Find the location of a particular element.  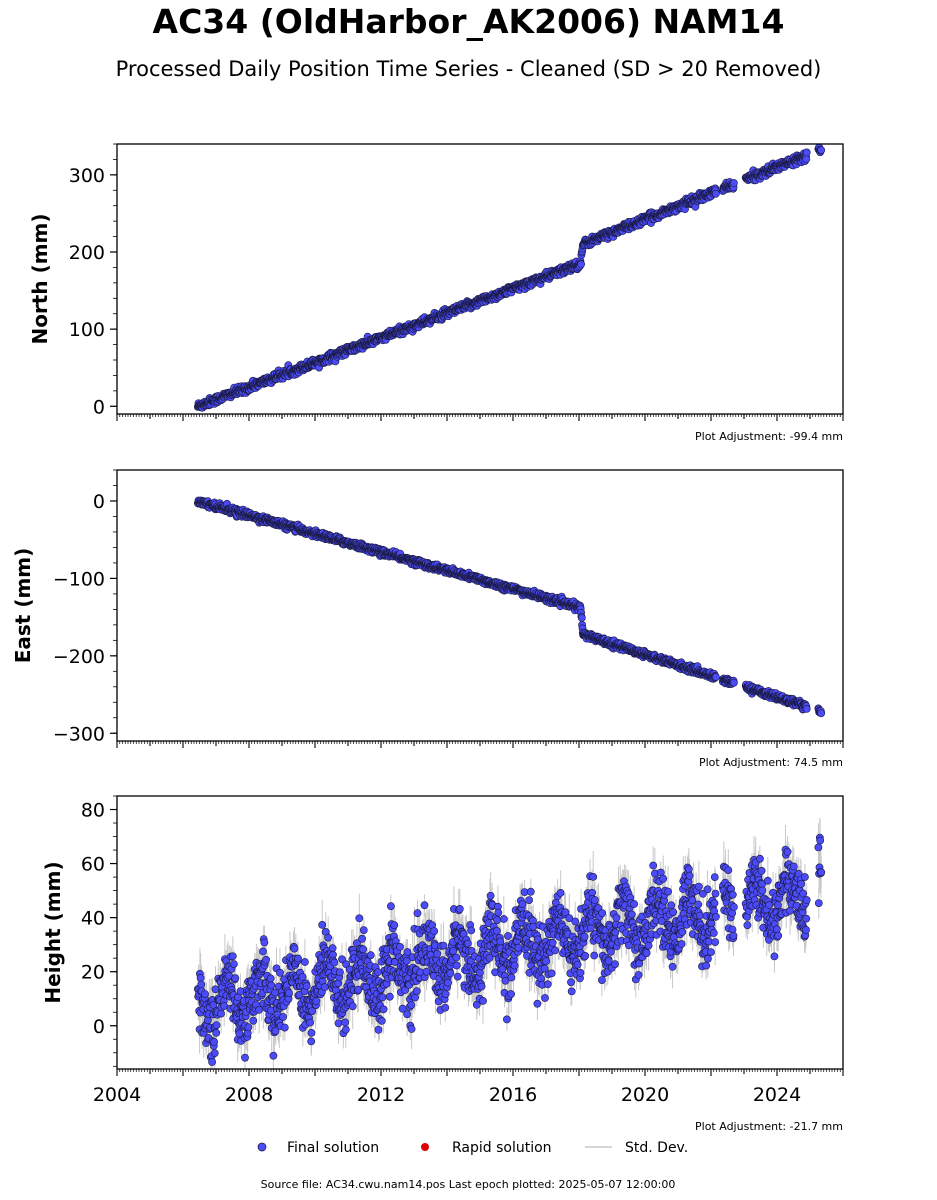

y-tick-label: 300 is located at coordinates (87, 176).